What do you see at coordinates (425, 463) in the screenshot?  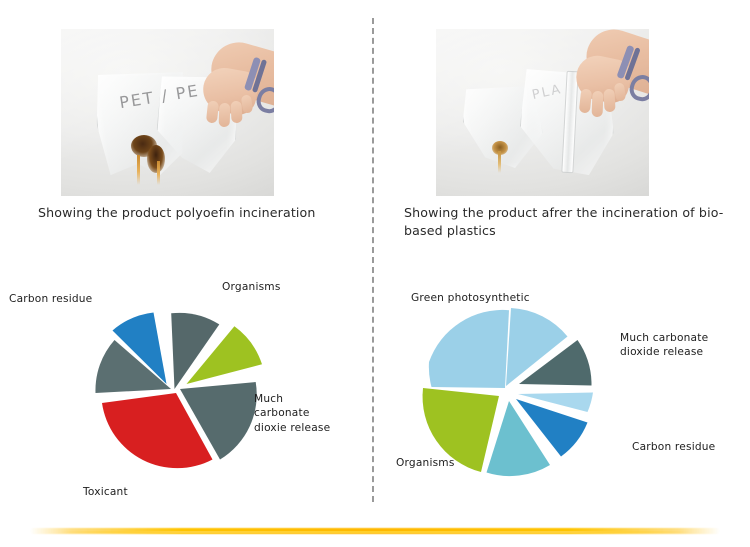 I see `pie-label-organisms-right: Organisms` at bounding box center [425, 463].